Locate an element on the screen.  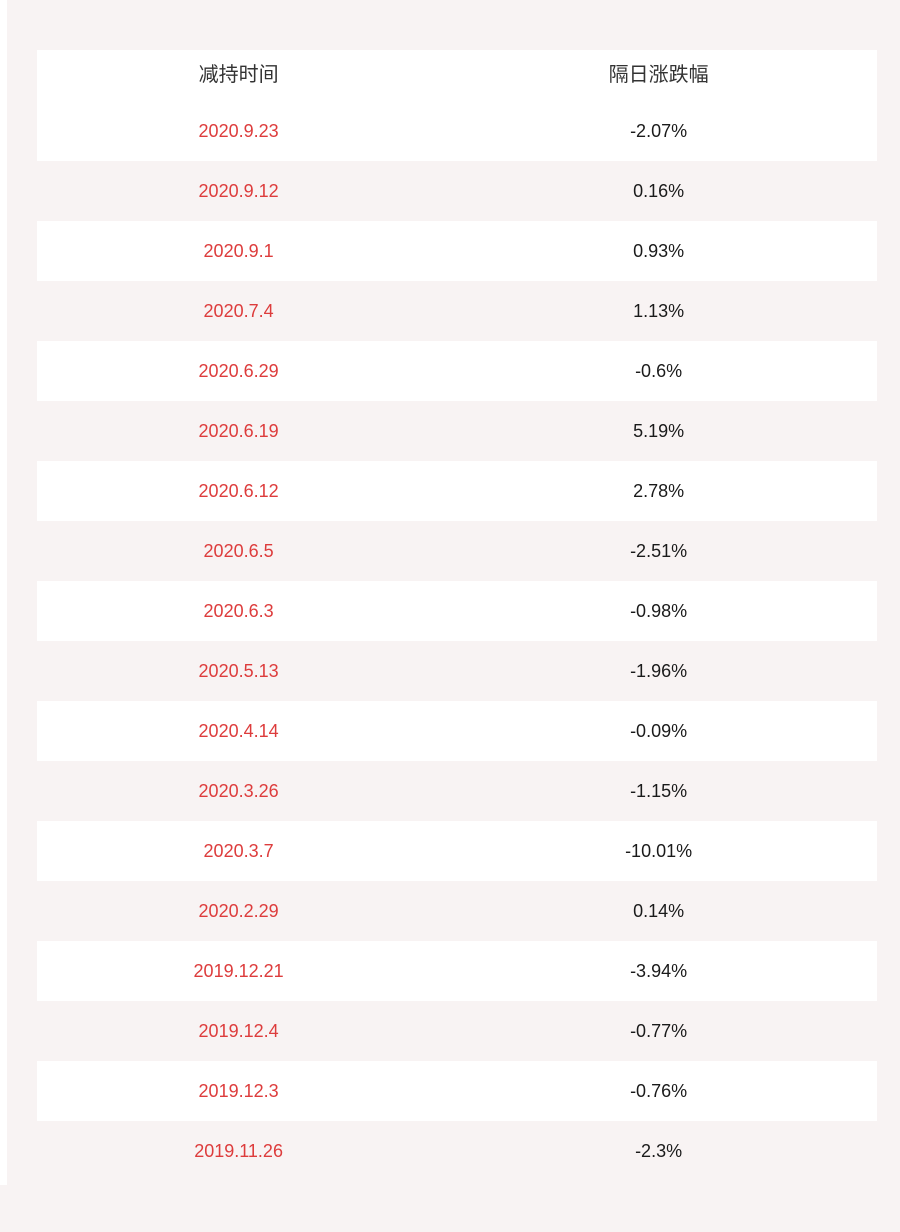
left-edge-stripe is located at coordinates (3, 592).